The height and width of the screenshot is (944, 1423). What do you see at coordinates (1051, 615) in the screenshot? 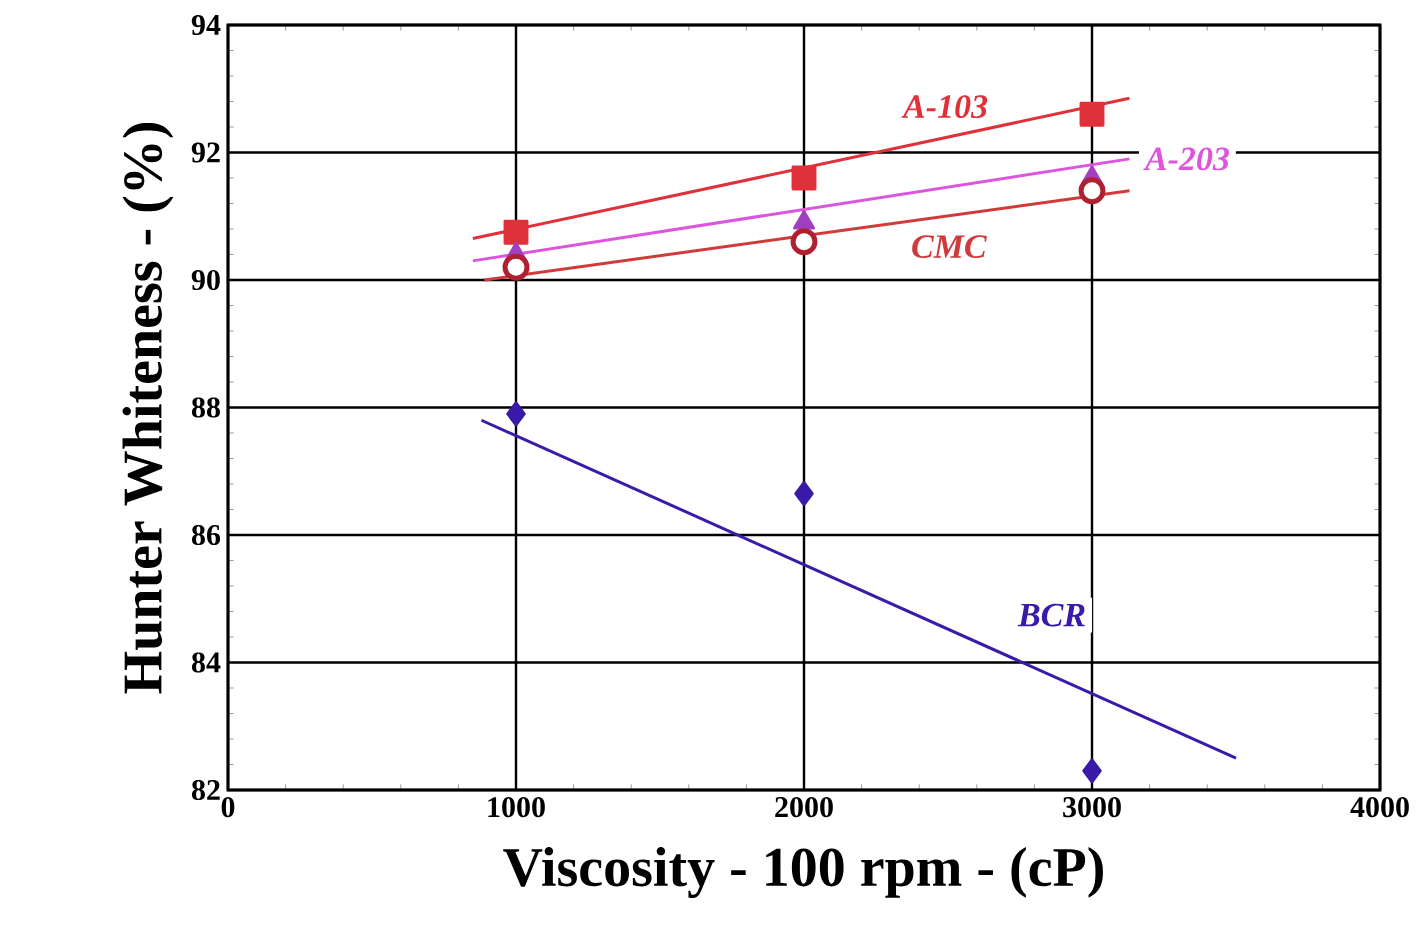
I see `series-label: BCR` at bounding box center [1051, 615].